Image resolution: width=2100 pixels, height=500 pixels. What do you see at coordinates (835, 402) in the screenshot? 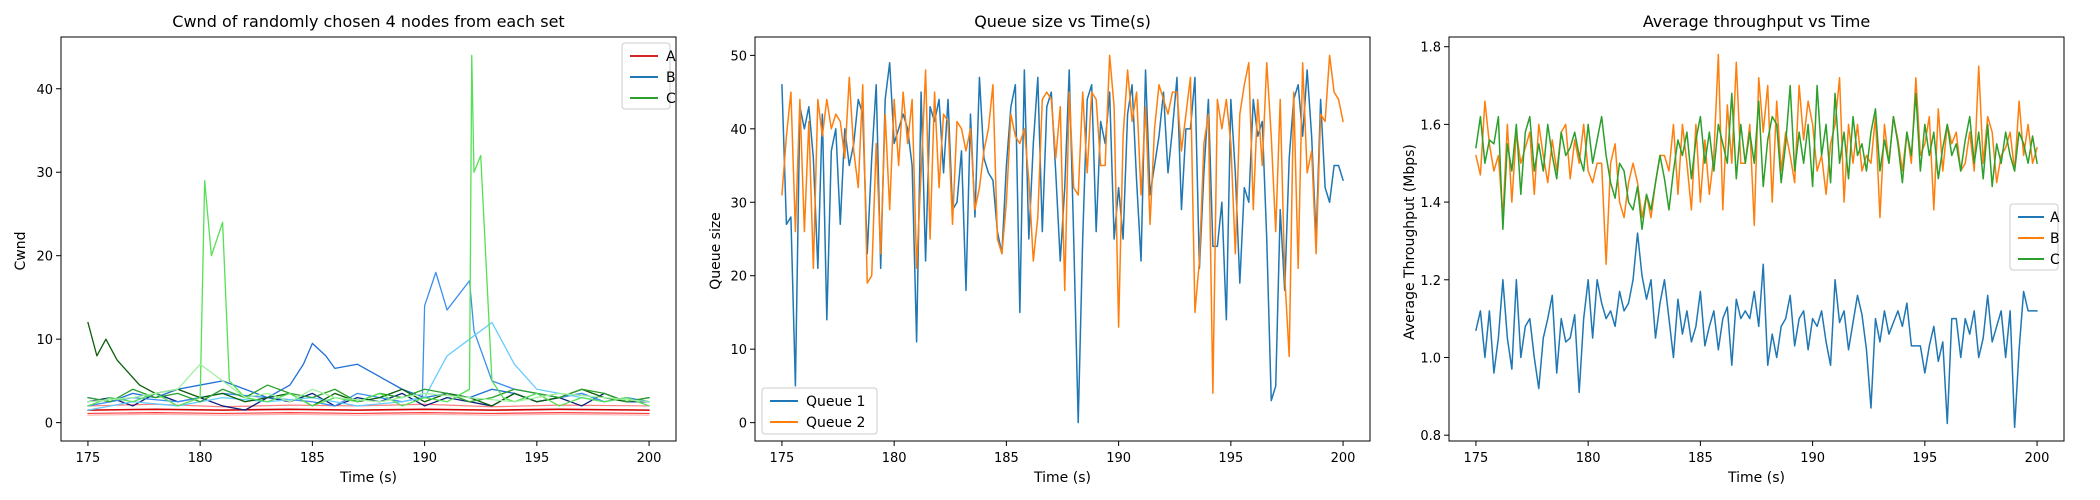
I see `legend-label-queue1: Queue 1` at bounding box center [835, 402].